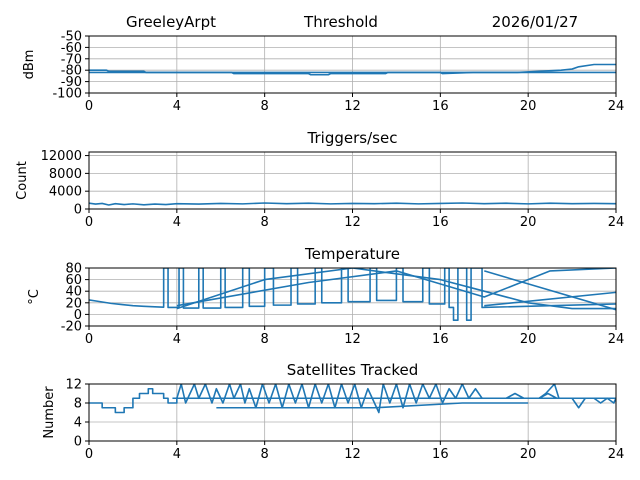  What do you see at coordinates (65, 174) in the screenshot?
I see `y-tick-label: 8000` at bounding box center [65, 174].